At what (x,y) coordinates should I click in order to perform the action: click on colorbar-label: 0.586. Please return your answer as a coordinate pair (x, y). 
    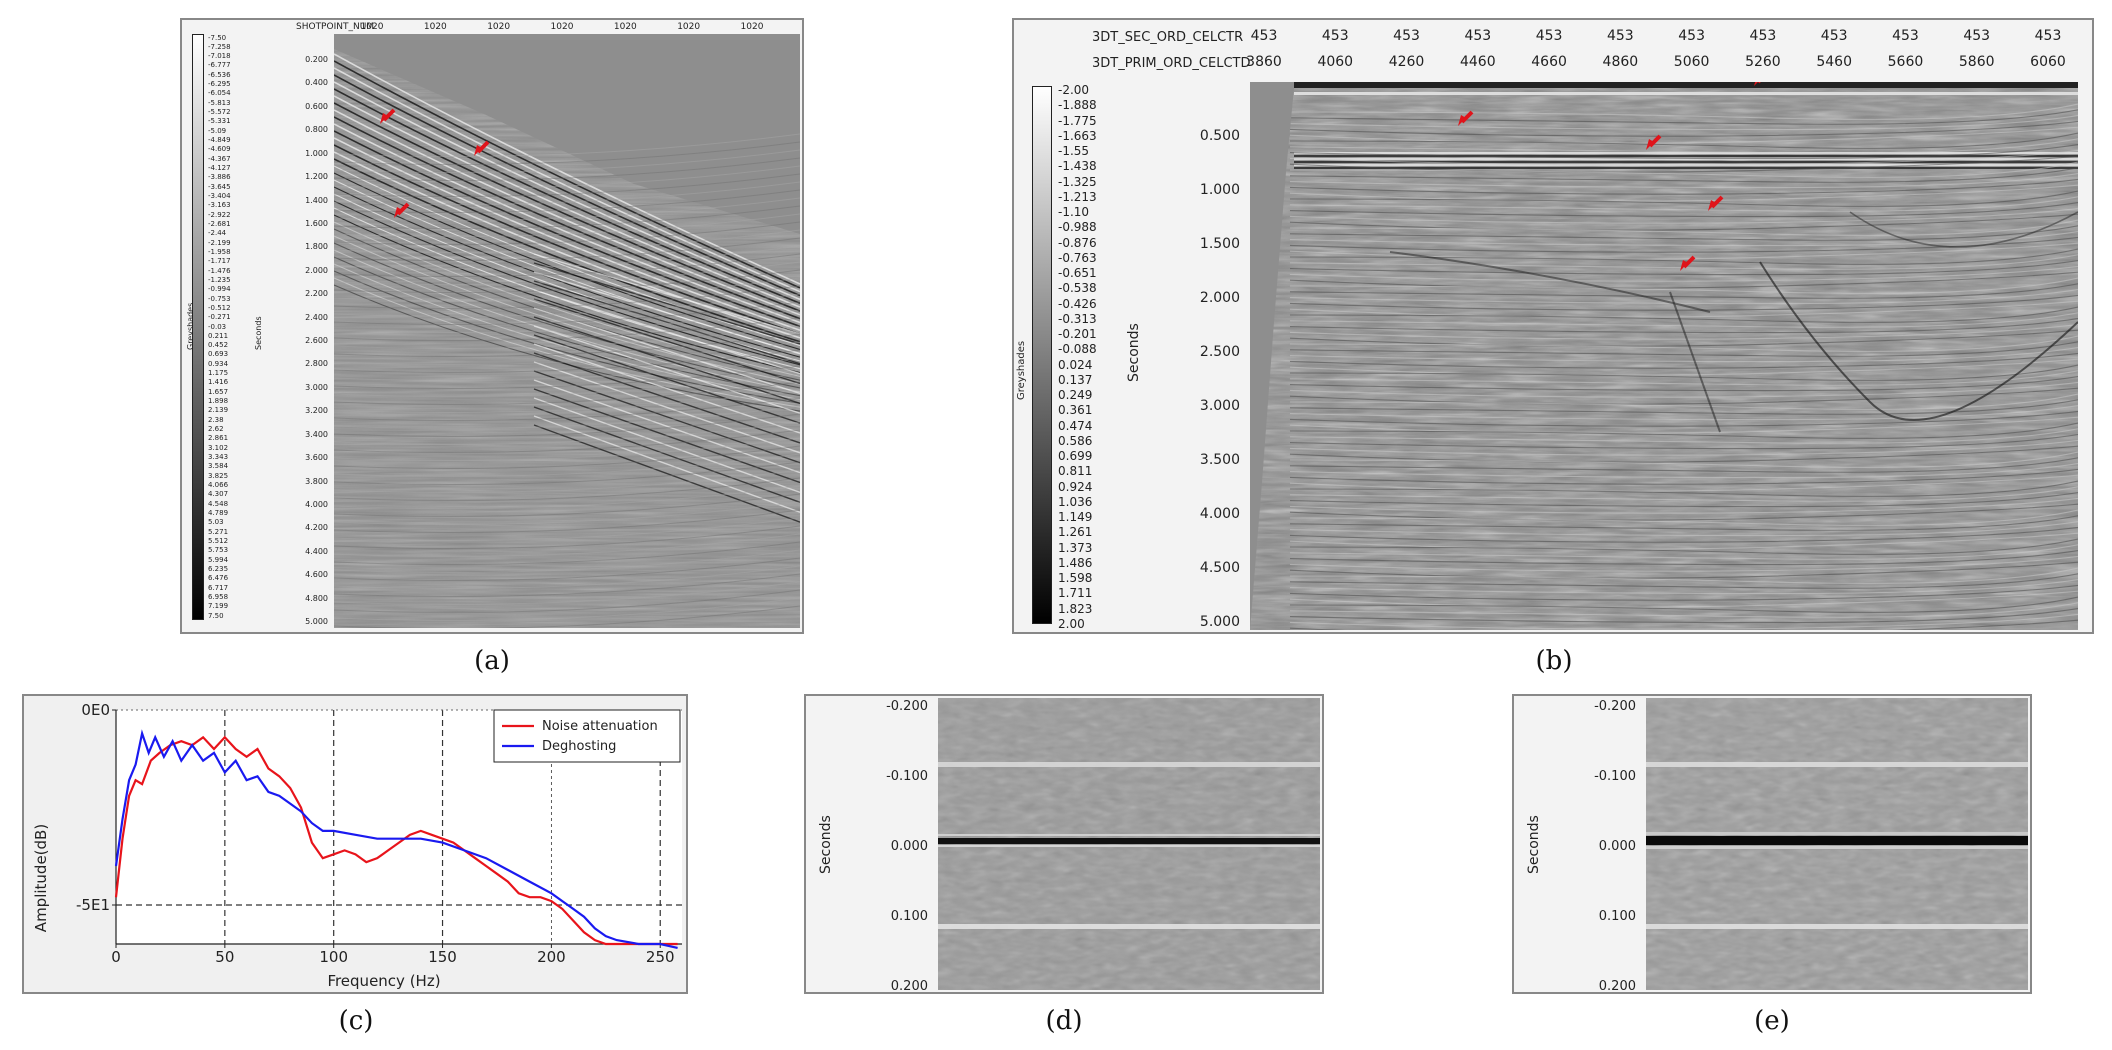
    Looking at the image, I should click on (1075, 440).